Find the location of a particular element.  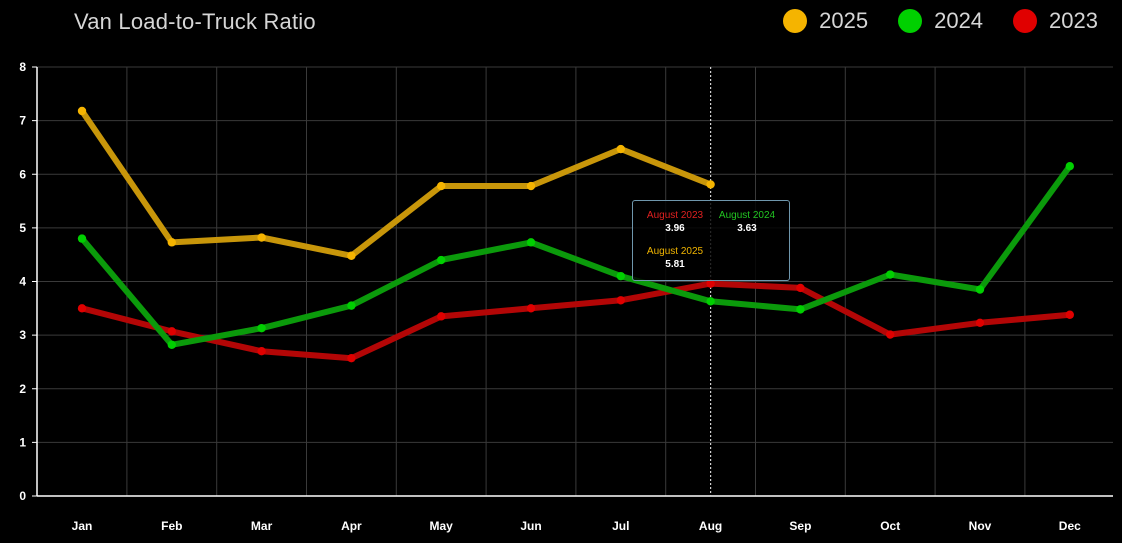

legend: 2025 2024 2023 is located at coordinates (925, 21).